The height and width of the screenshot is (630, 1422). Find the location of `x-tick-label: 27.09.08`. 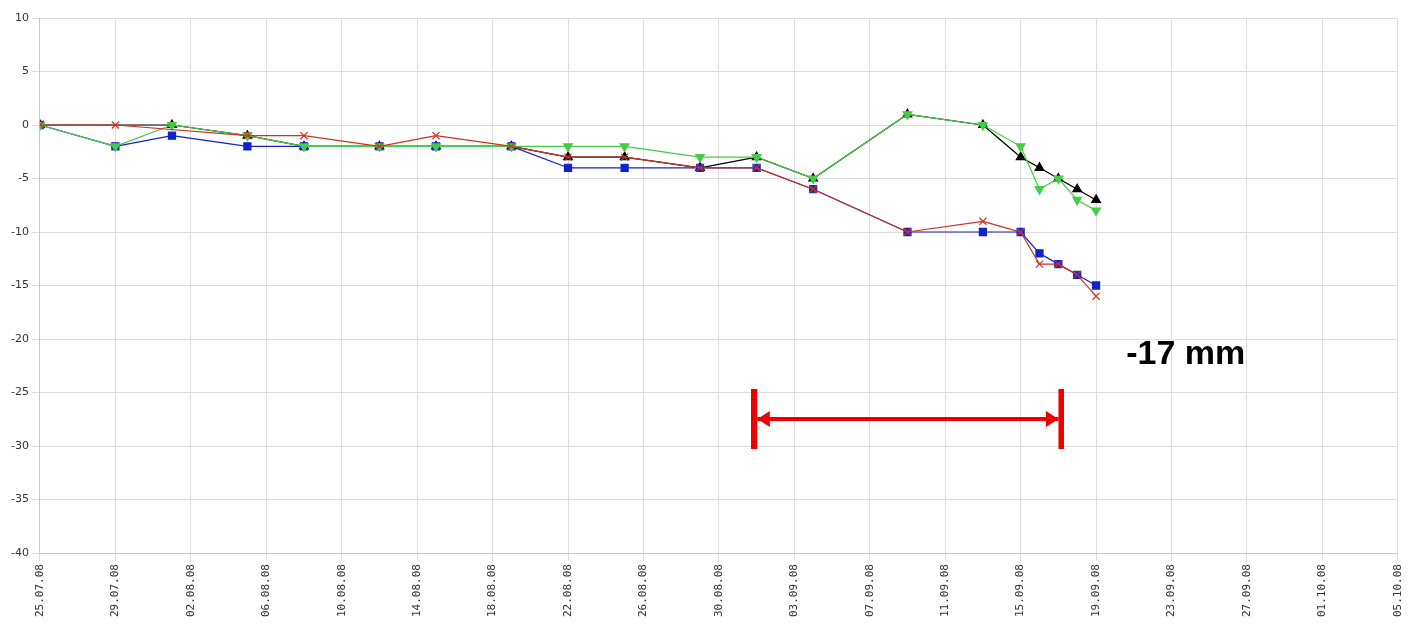

x-tick-label: 27.09.08 is located at coordinates (1246, 590).